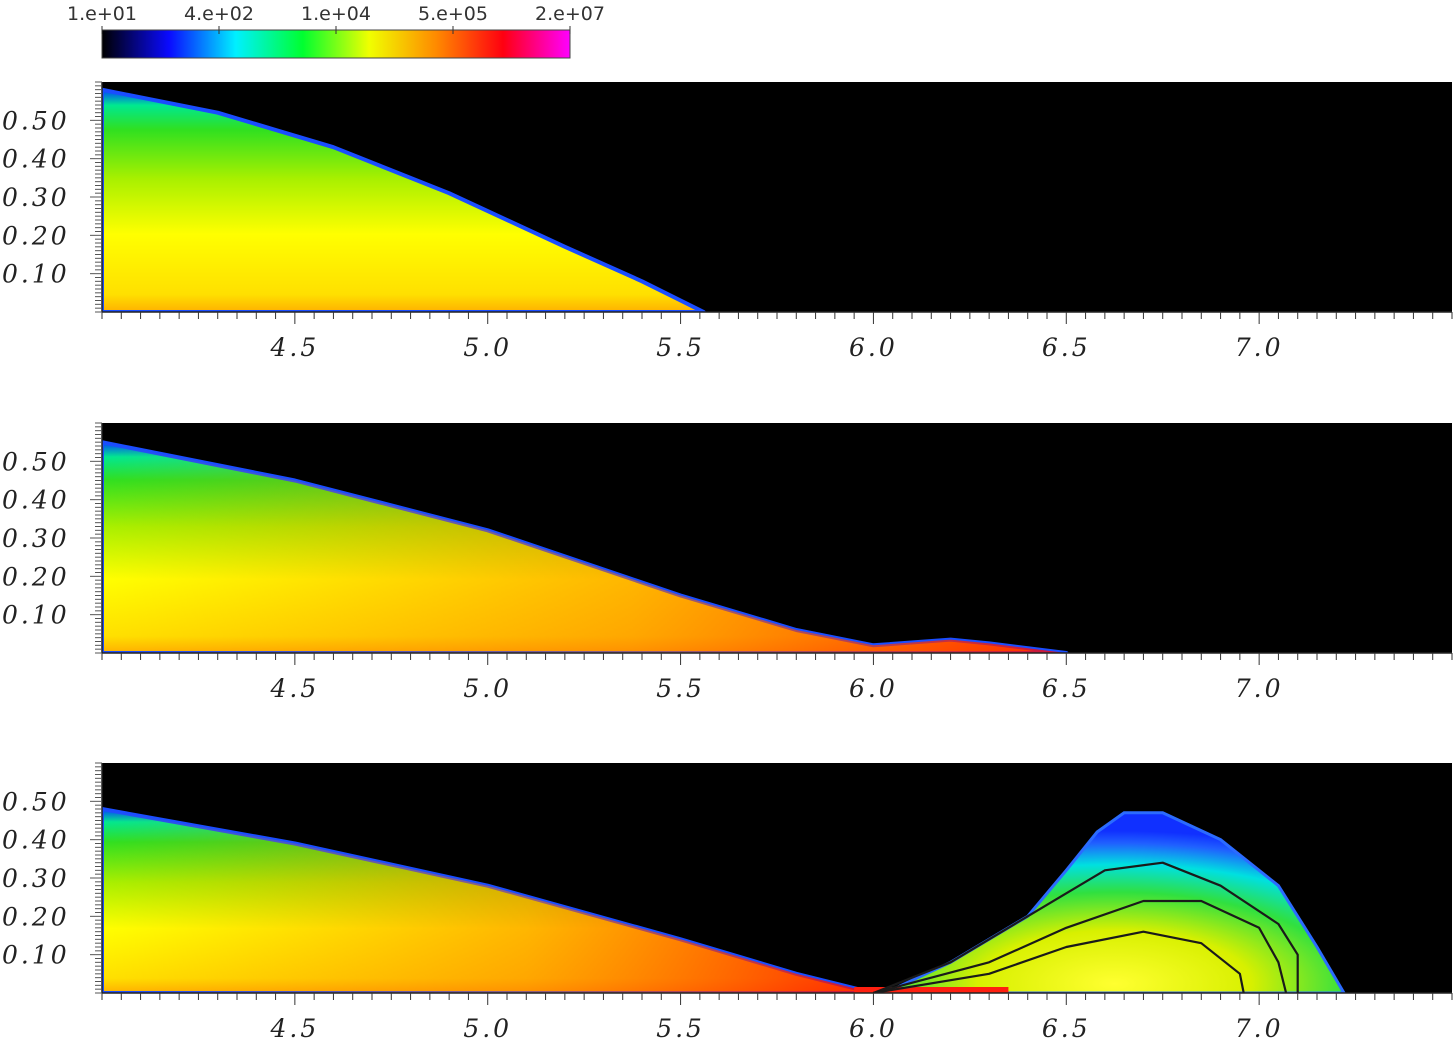 The image size is (1456, 1040). Describe the element at coordinates (219, 14) in the screenshot. I see `colorbar-tick-label: 4.e+02` at that location.